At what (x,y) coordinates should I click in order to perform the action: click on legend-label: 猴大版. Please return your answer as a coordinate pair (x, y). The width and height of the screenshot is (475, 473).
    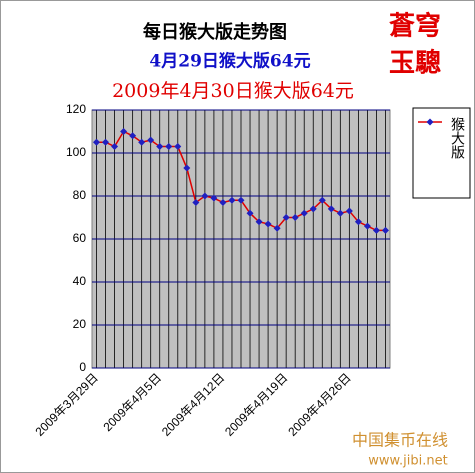
    Looking at the image, I should click on (457, 138).